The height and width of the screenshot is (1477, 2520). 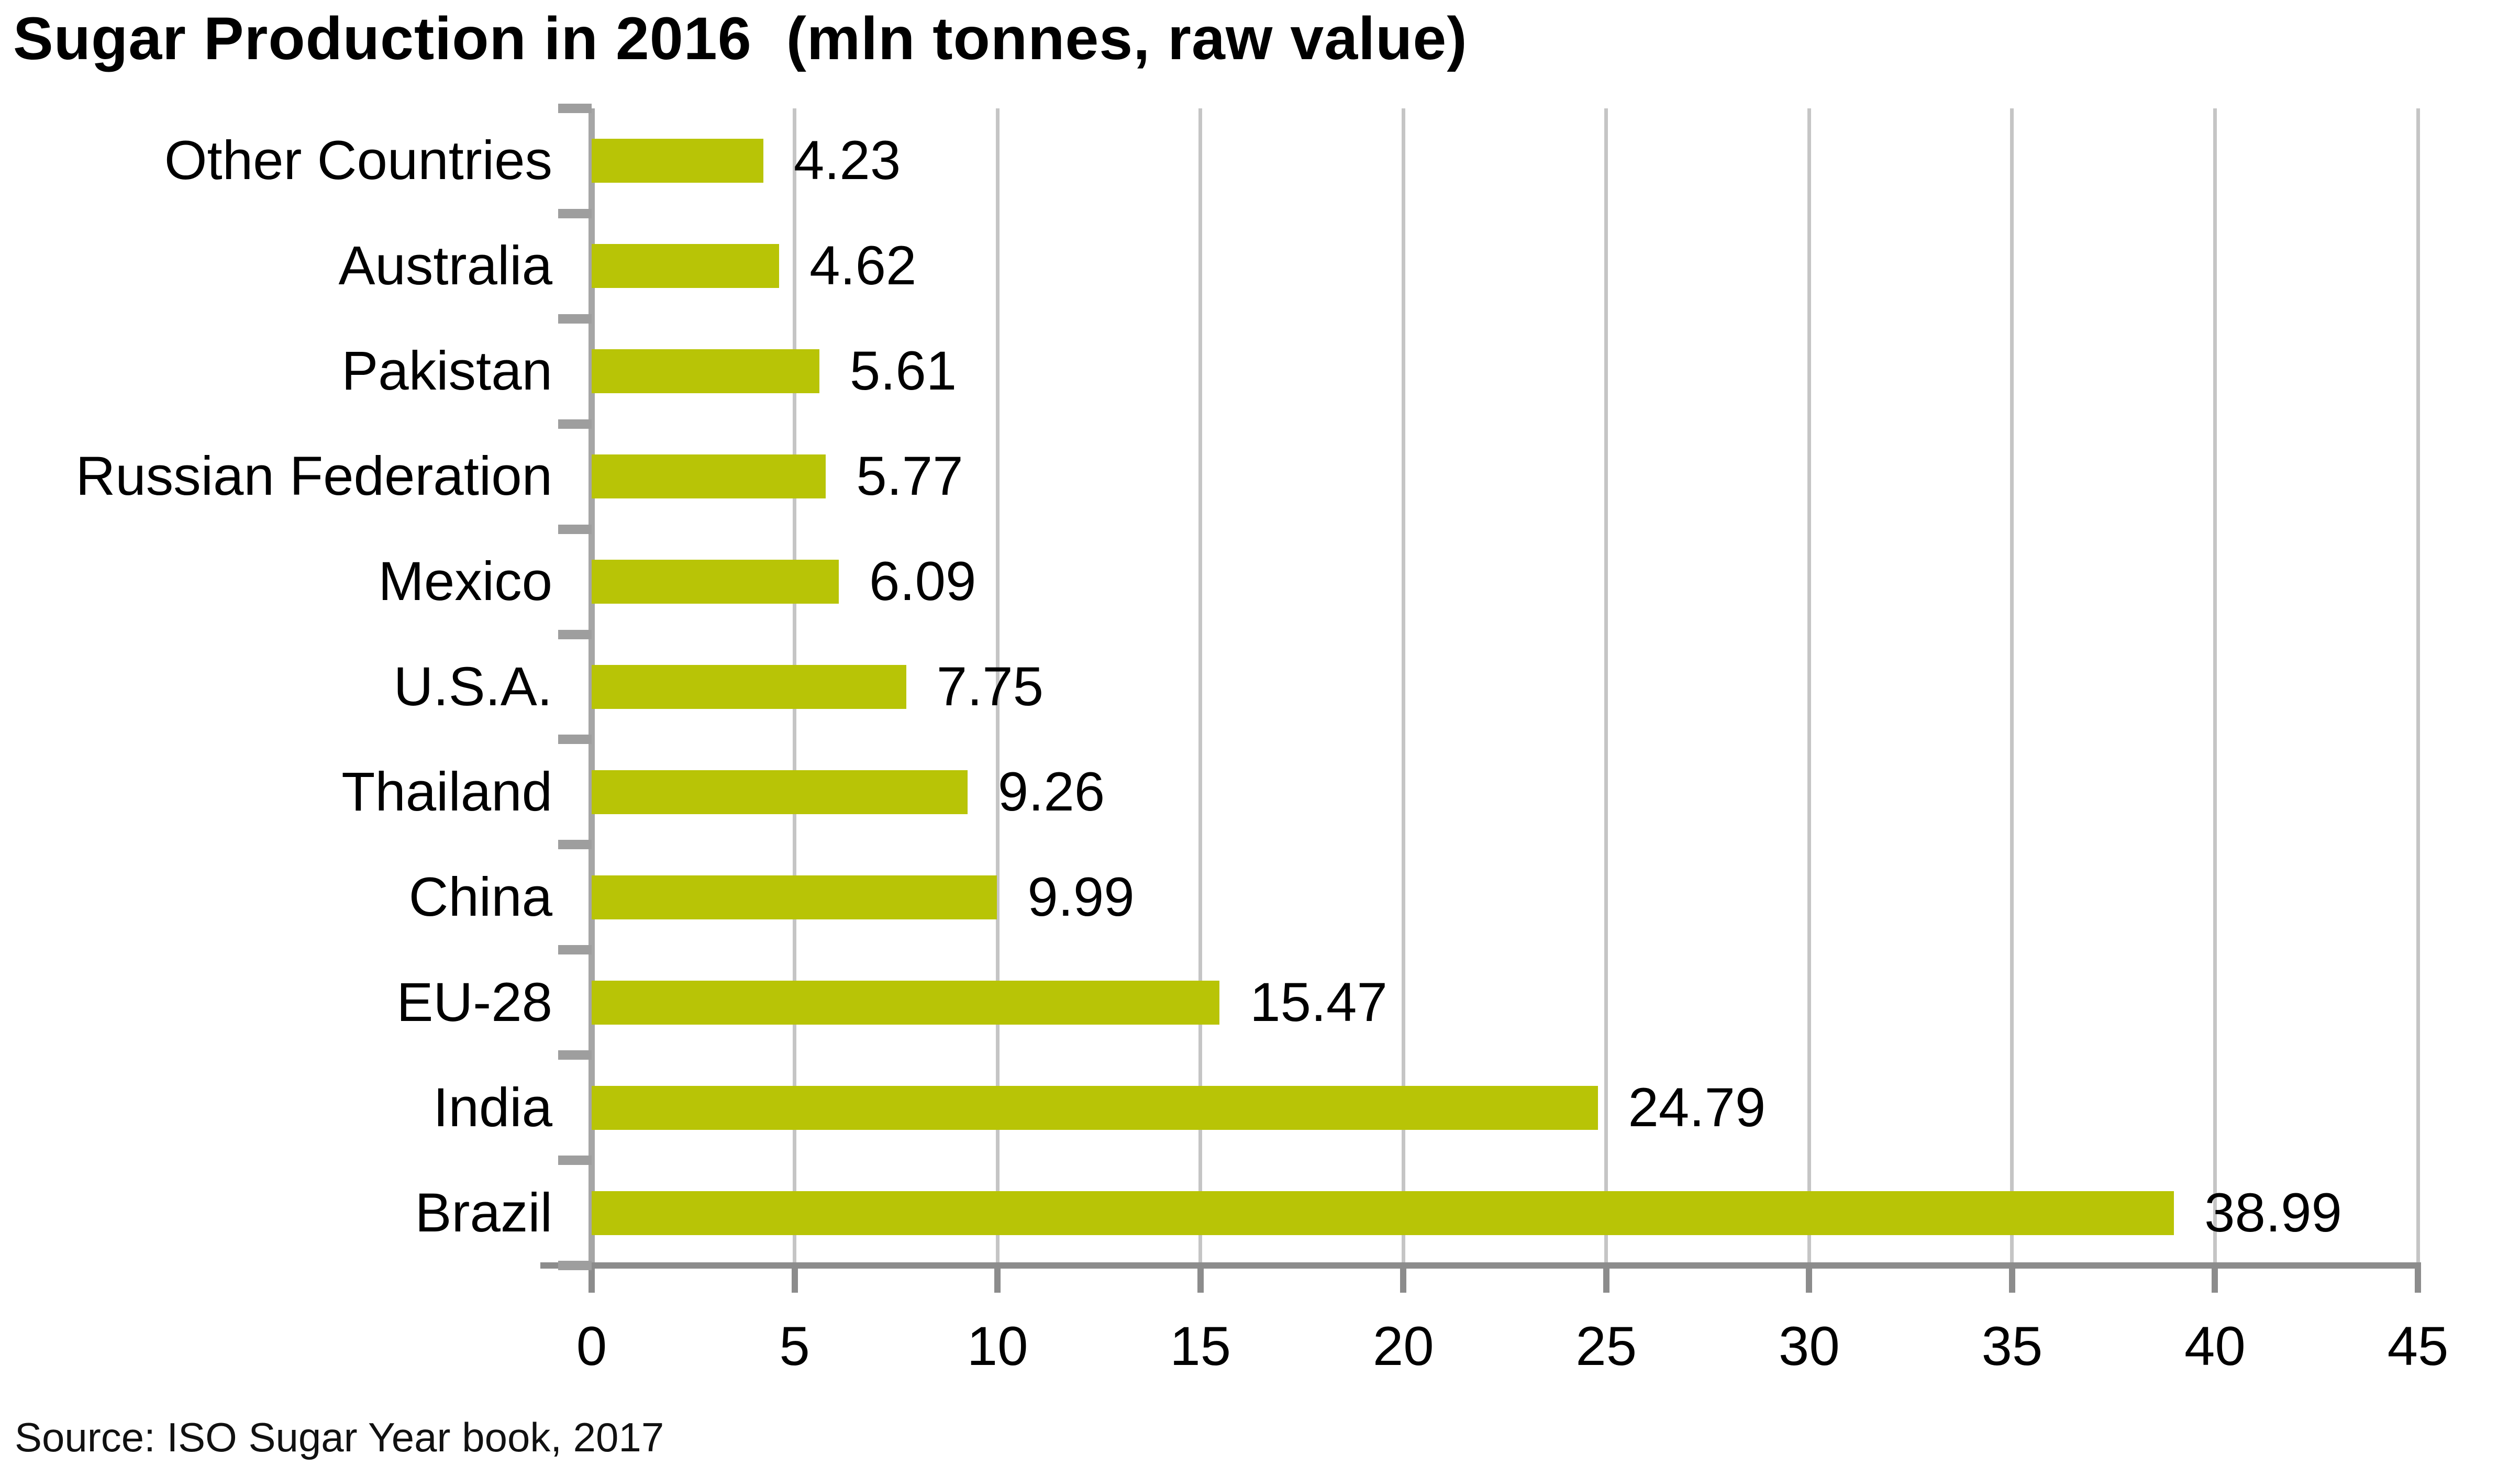 What do you see at coordinates (1403, 1346) in the screenshot?
I see `x-tick-label: 20` at bounding box center [1403, 1346].